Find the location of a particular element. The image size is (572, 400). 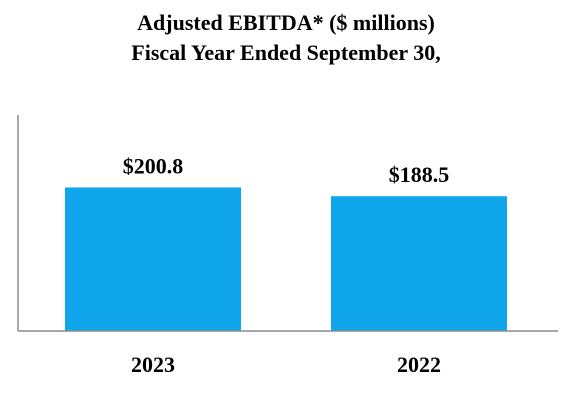

data-label-2023: $200.8 is located at coordinates (153, 165).